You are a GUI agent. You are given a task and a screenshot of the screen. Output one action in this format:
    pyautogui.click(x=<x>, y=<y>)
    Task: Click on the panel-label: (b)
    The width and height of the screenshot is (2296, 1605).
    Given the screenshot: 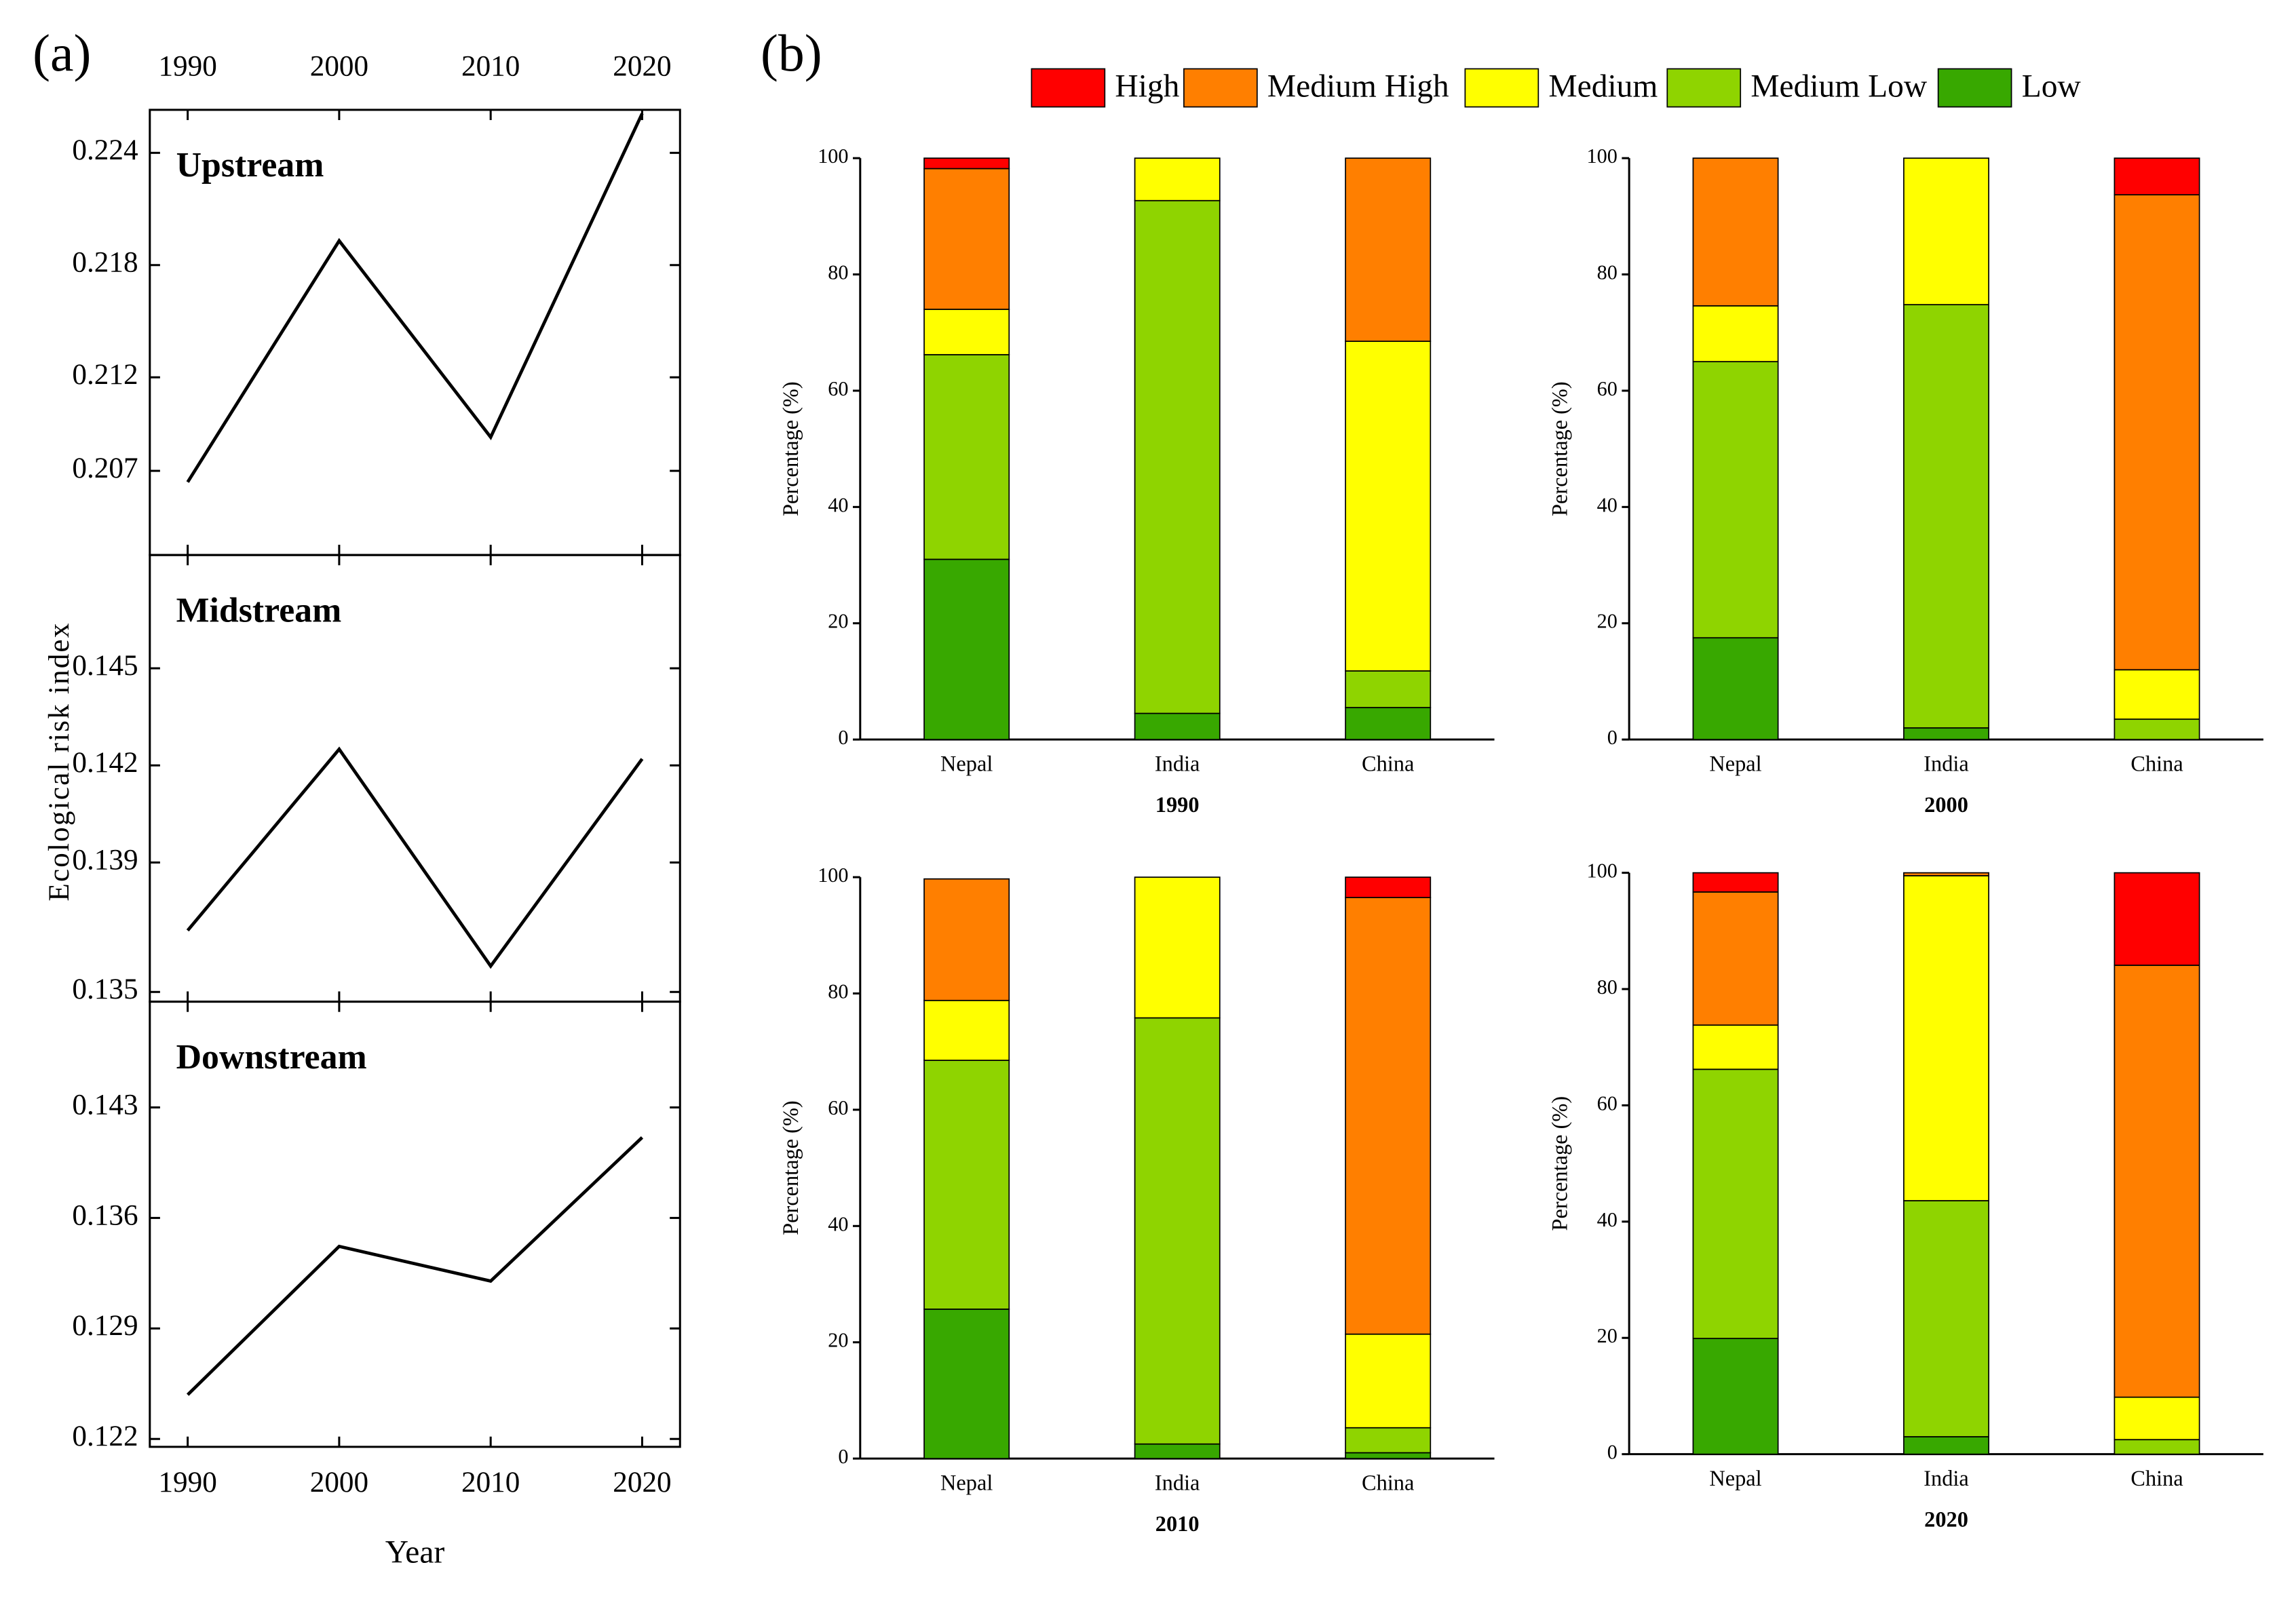 What is the action you would take?
    pyautogui.click(x=792, y=53)
    